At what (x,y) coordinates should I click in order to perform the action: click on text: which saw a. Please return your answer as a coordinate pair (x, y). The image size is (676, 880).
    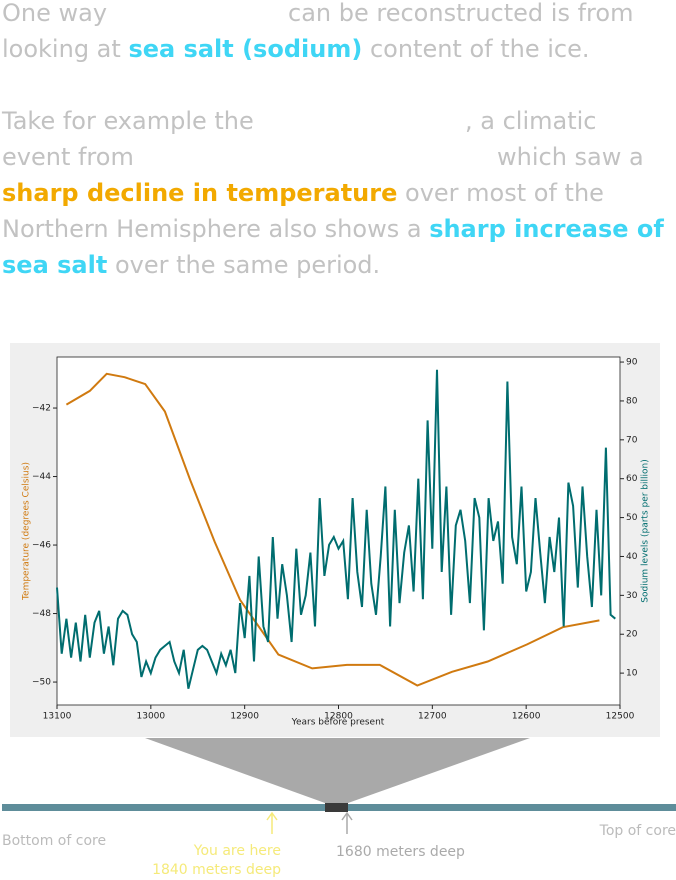
    Looking at the image, I should click on (570, 157).